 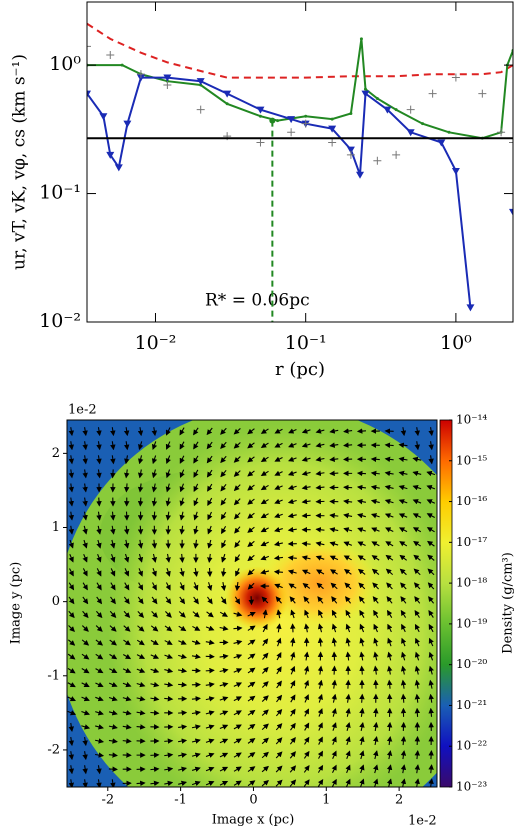 What do you see at coordinates (60, 193) in the screenshot?
I see `y-tick-label: 10⁻¹` at bounding box center [60, 193].